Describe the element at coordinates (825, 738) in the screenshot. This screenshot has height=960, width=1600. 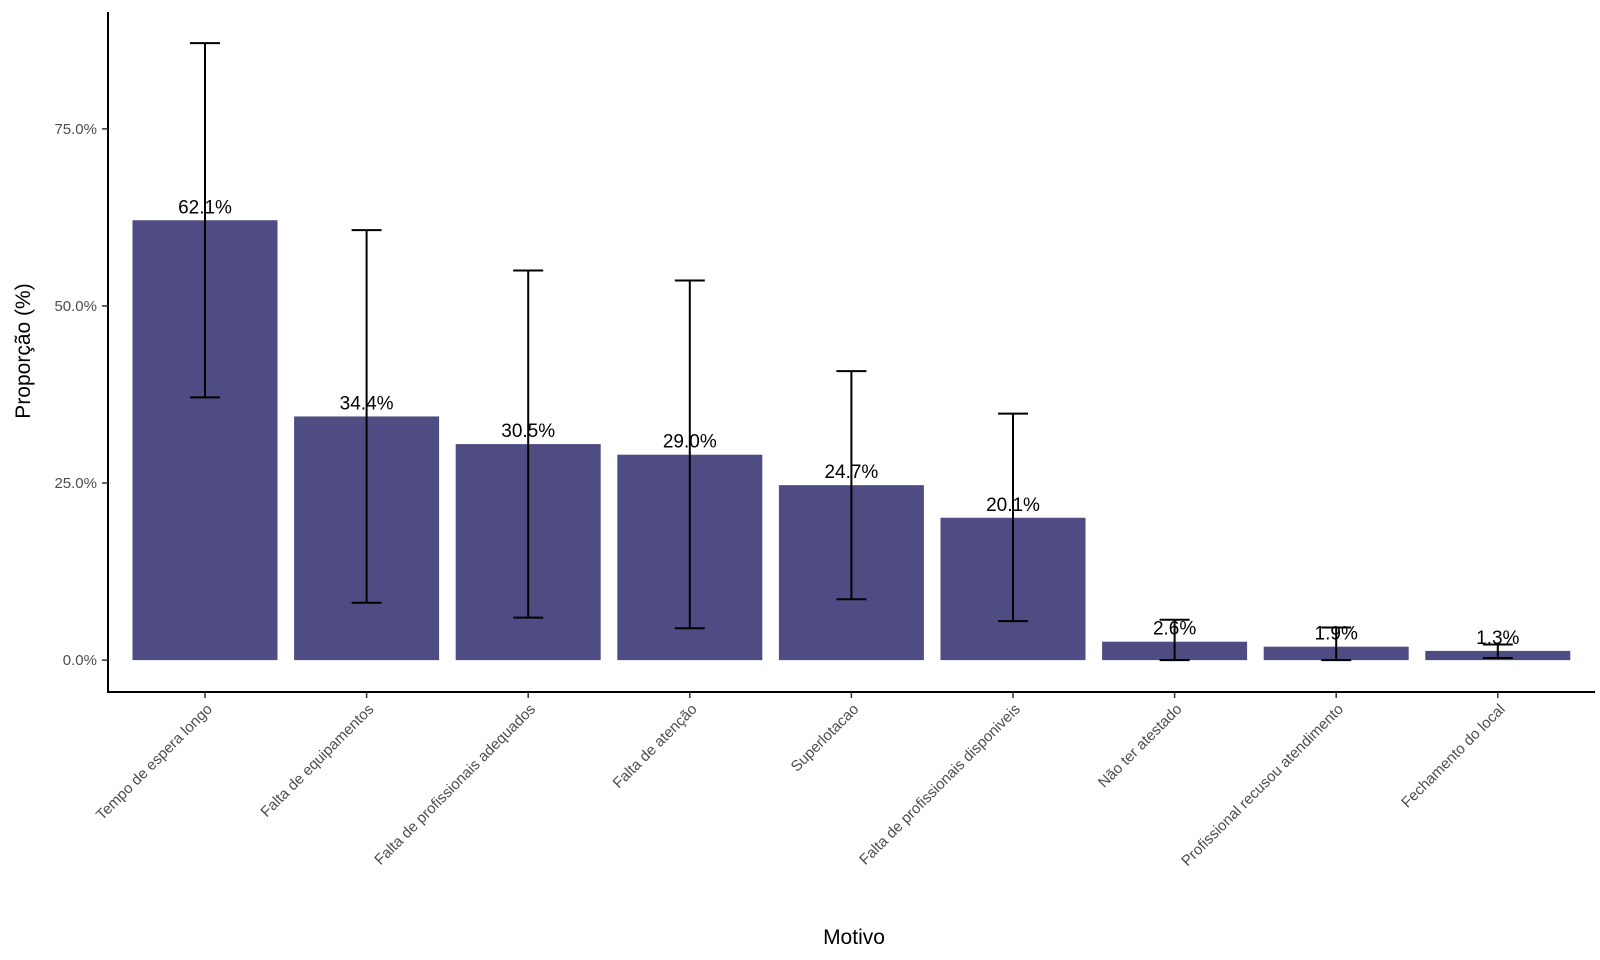
I see `x-tick-label: Superlotacao` at that location.